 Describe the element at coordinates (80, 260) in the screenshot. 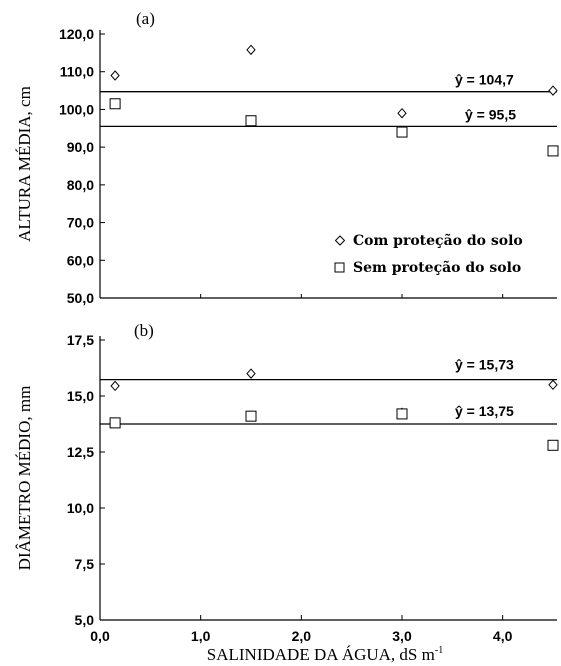

I see `y-tick-label: 60,0` at that location.